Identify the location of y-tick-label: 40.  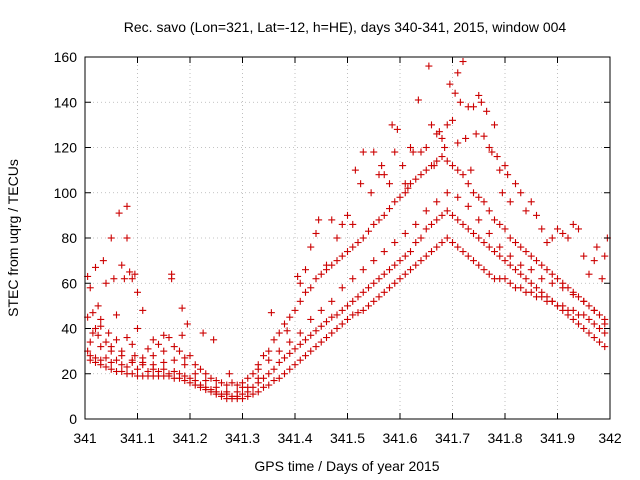
(69, 329).